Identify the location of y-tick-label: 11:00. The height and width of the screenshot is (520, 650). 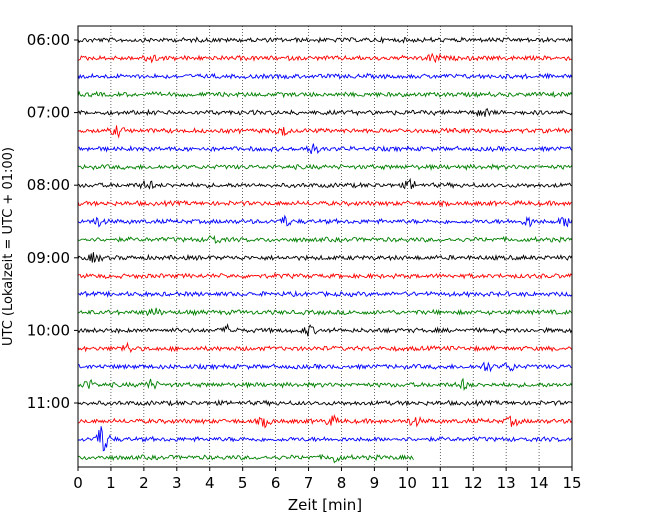
(48, 403).